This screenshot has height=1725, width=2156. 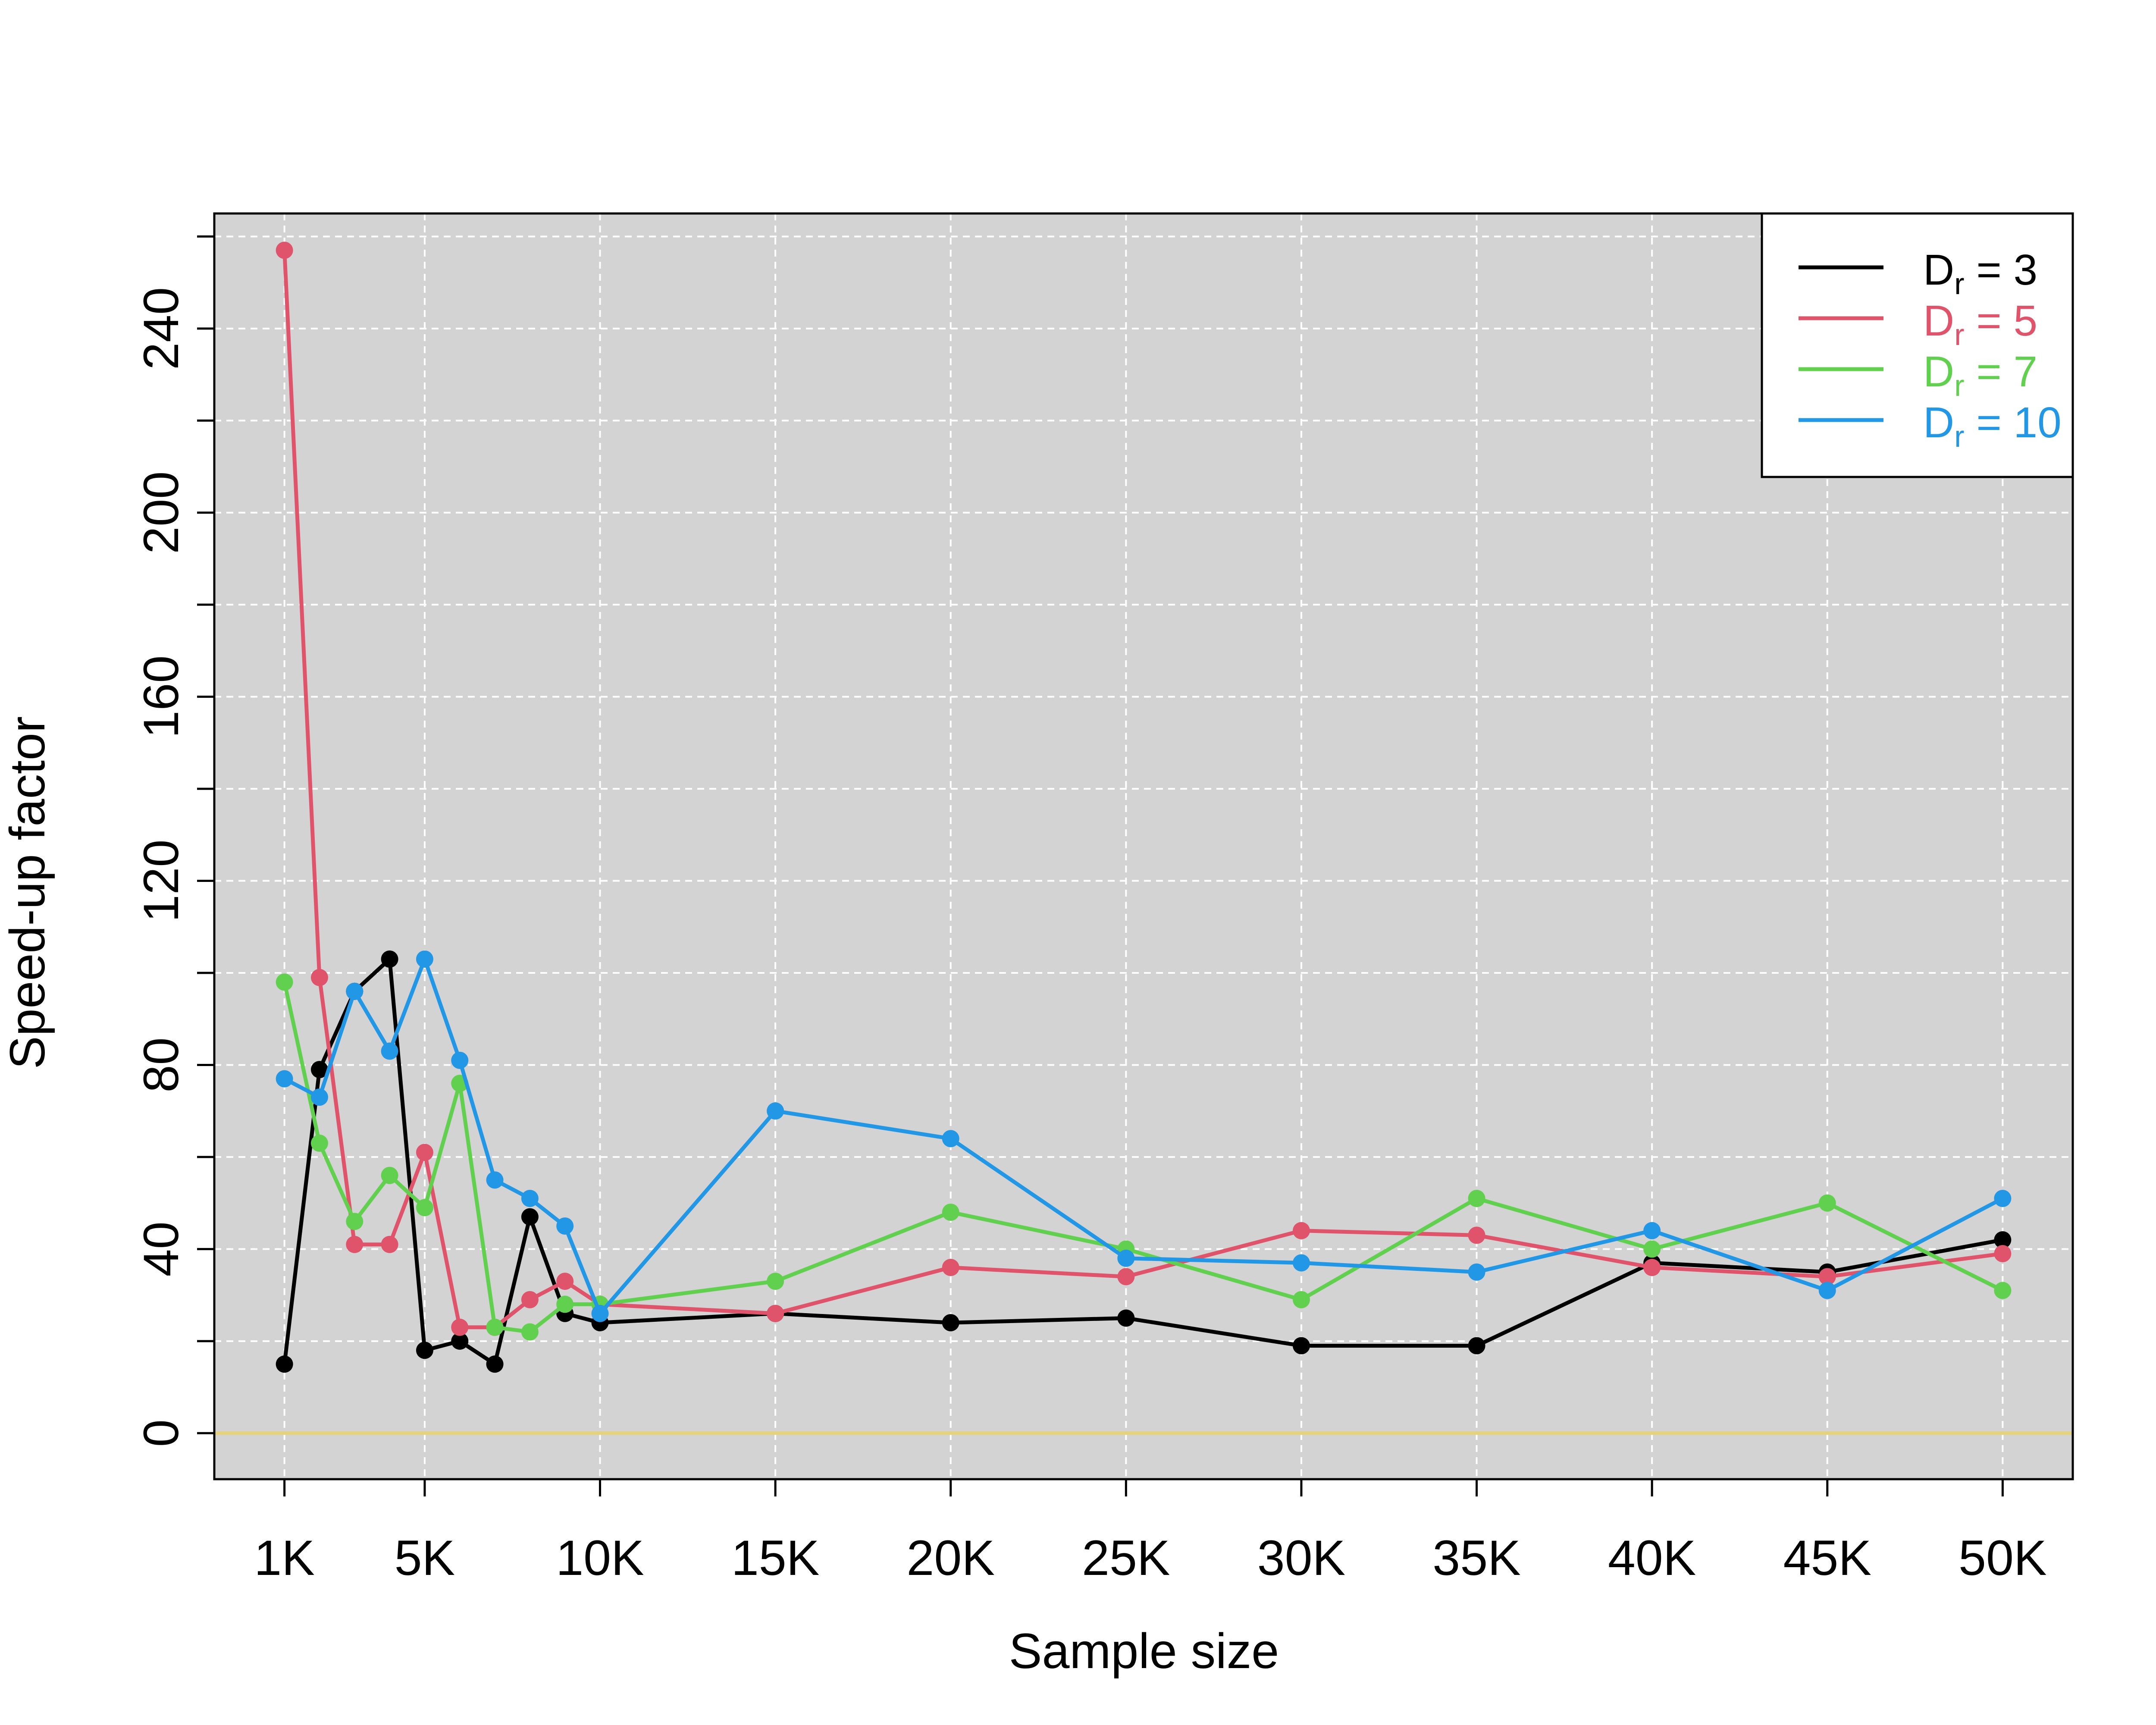 What do you see at coordinates (161, 1065) in the screenshot?
I see `y-tick-label: 80` at bounding box center [161, 1065].